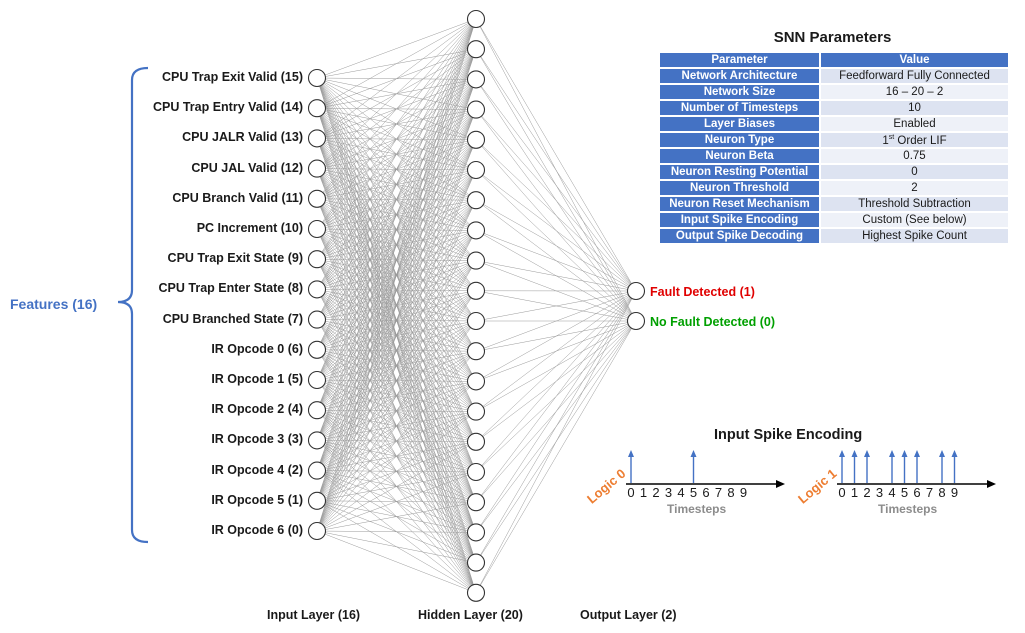  I want to click on features-brace, so click(133, 305).